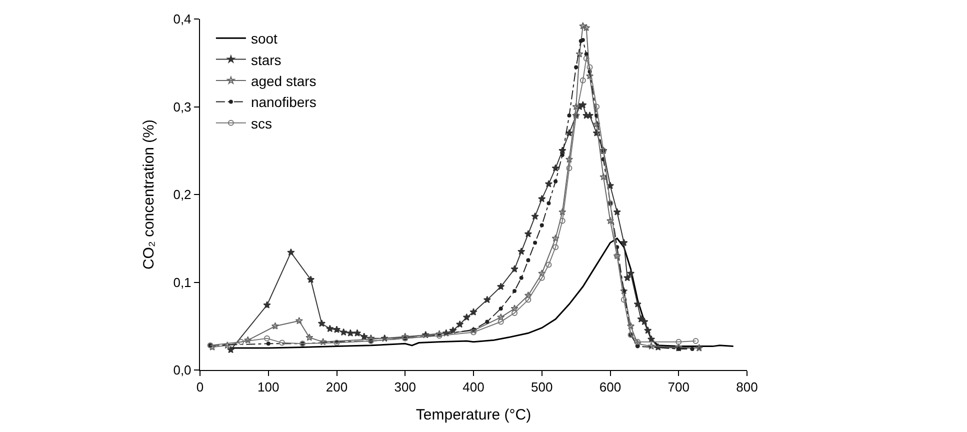 Image resolution: width=967 pixels, height=432 pixels. I want to click on y-axis-title: CO₂ concentration (%), so click(149, 194).